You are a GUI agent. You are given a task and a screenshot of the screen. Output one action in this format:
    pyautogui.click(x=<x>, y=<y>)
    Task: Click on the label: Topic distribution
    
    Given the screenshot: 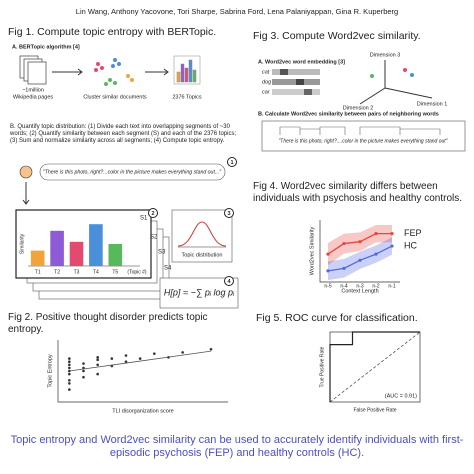 What is the action you would take?
    pyautogui.click(x=202, y=255)
    